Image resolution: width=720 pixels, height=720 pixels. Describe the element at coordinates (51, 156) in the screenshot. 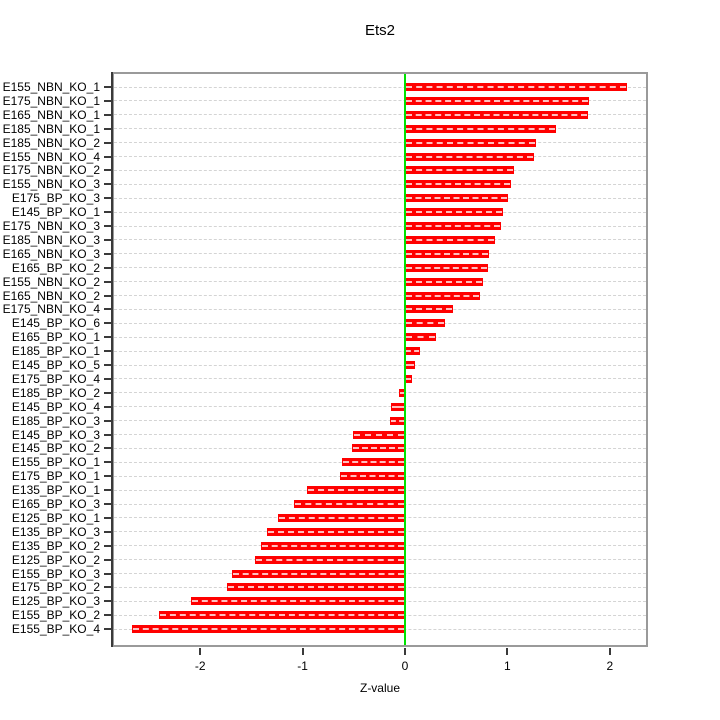

I see `y-axis-label: E155_NBN_KO_4` at that location.